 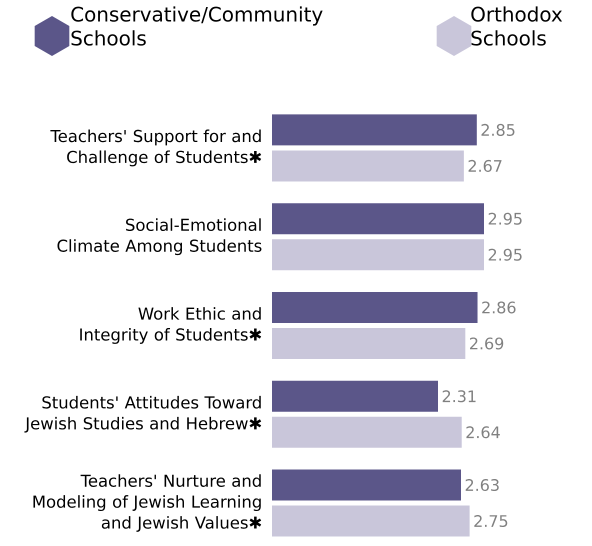 What do you see at coordinates (491, 521) in the screenshot?
I see `data-label: 2.75` at bounding box center [491, 521].